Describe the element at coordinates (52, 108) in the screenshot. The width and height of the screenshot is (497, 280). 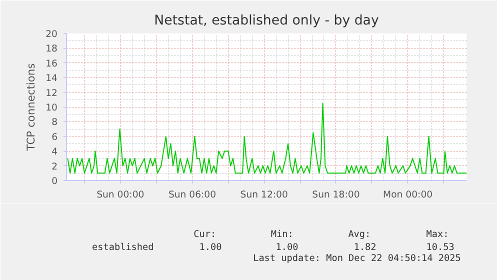
I see `y-tick-label: 10` at that location.